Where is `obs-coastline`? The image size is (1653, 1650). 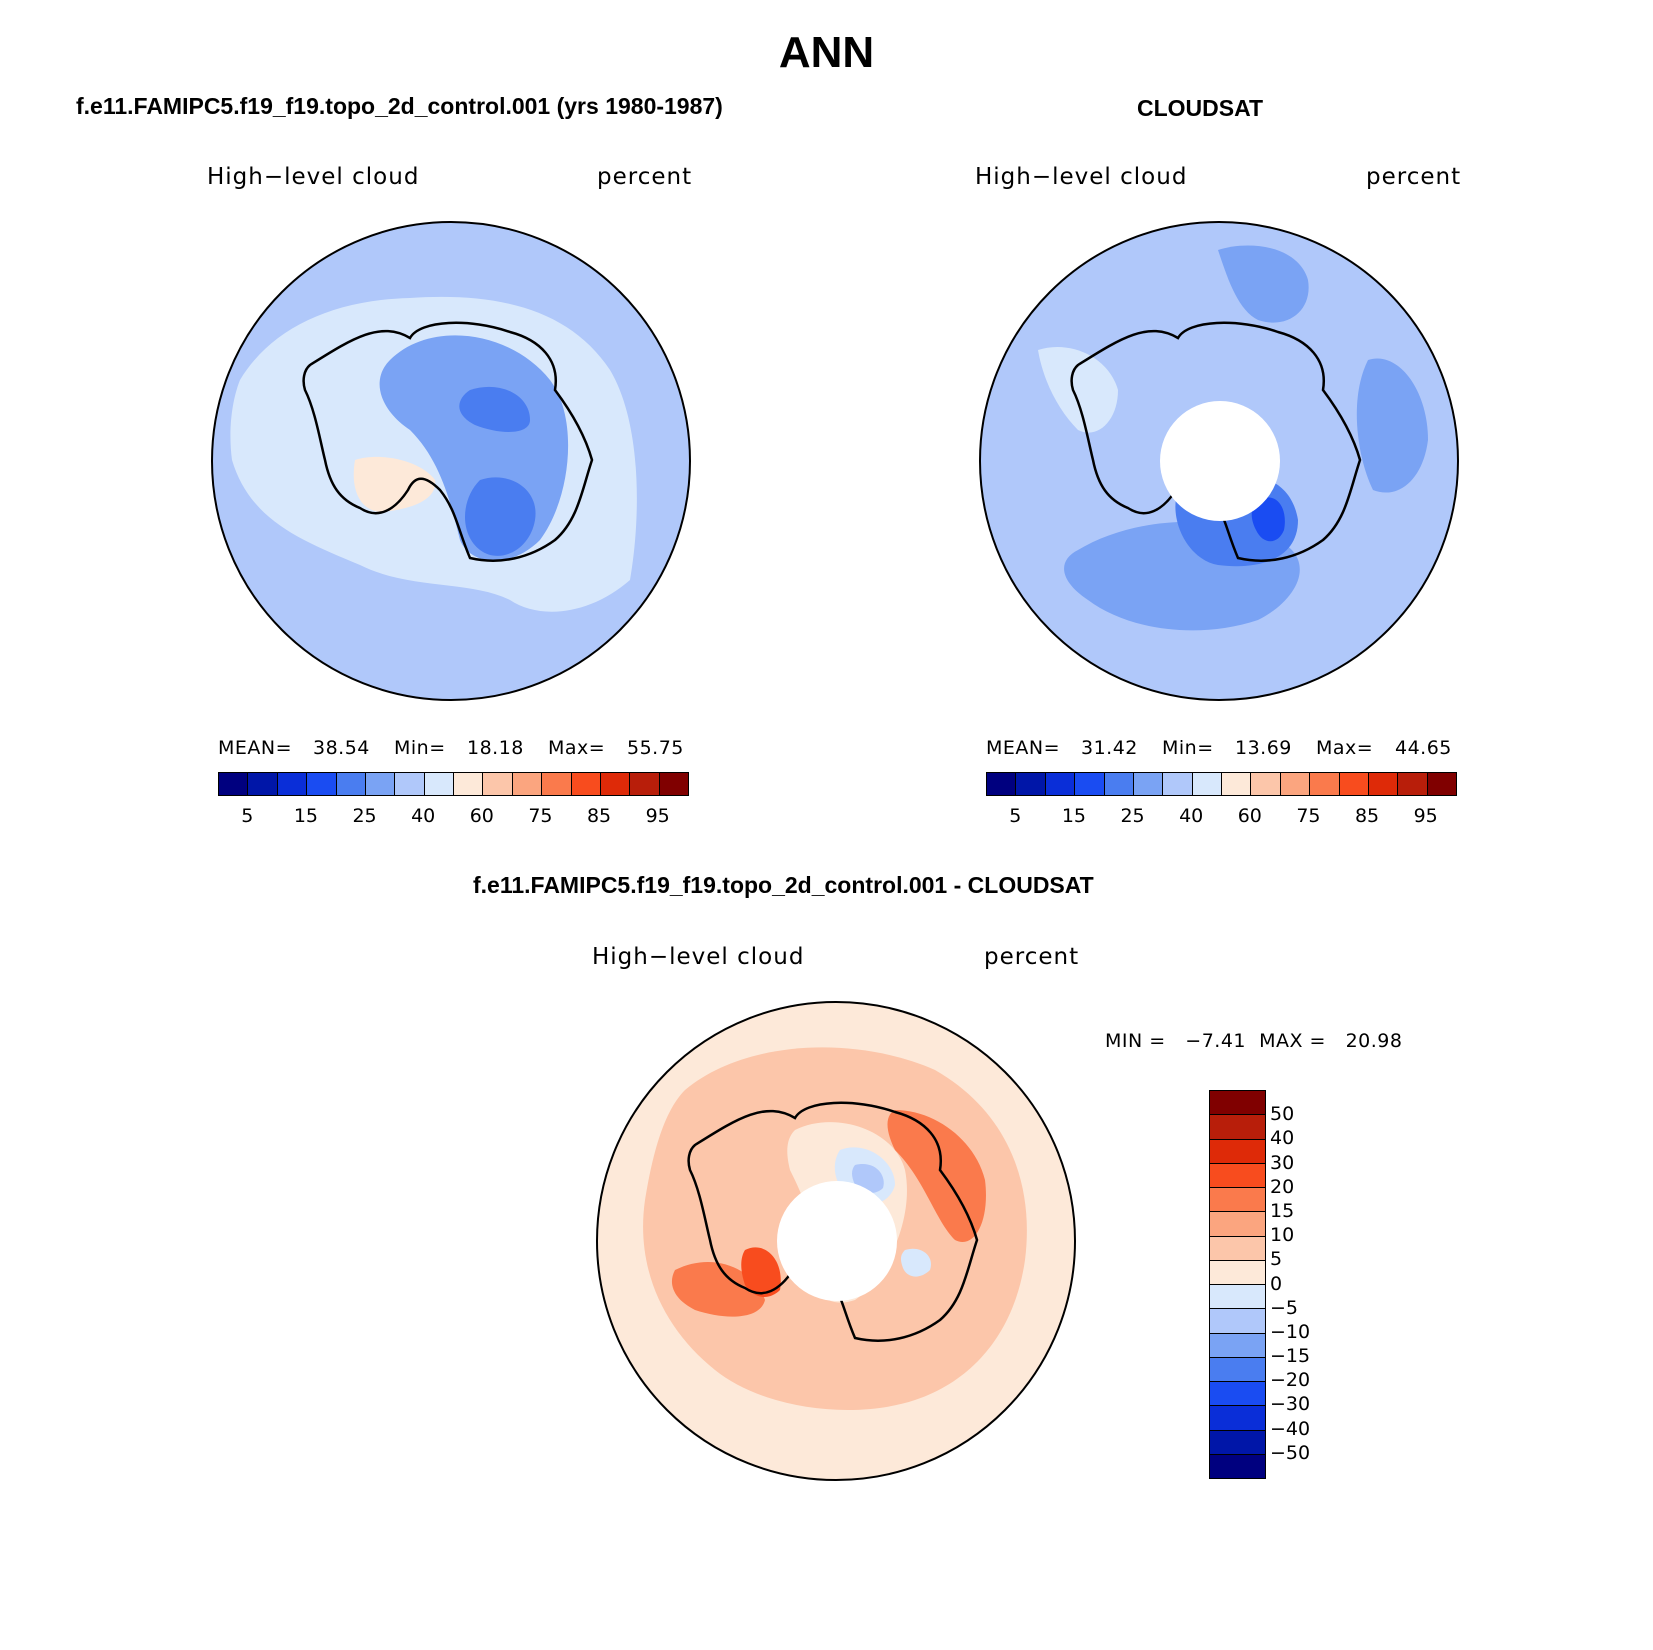 obs-coastline is located at coordinates (1216, 441).